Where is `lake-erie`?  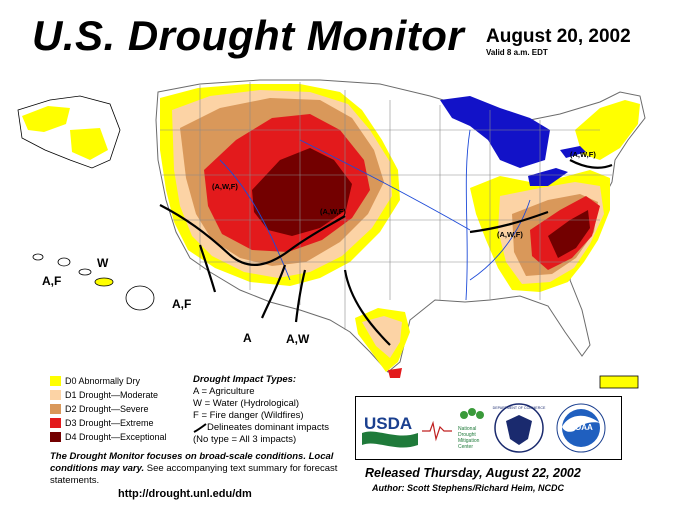 lake-erie is located at coordinates (548, 177).